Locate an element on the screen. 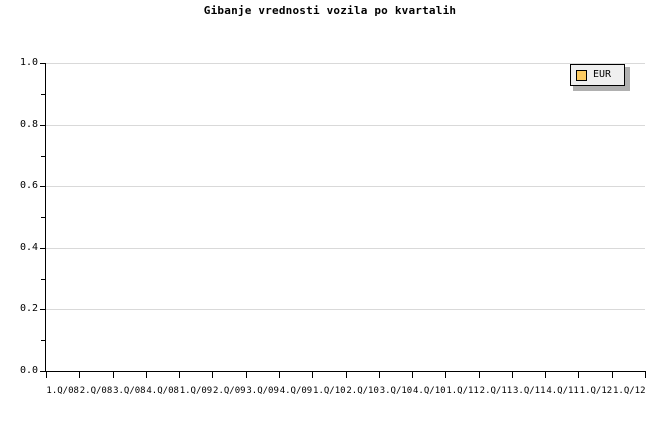 This screenshot has height=440, width=660. x-axis-label: 1.Q/09 is located at coordinates (196, 391).